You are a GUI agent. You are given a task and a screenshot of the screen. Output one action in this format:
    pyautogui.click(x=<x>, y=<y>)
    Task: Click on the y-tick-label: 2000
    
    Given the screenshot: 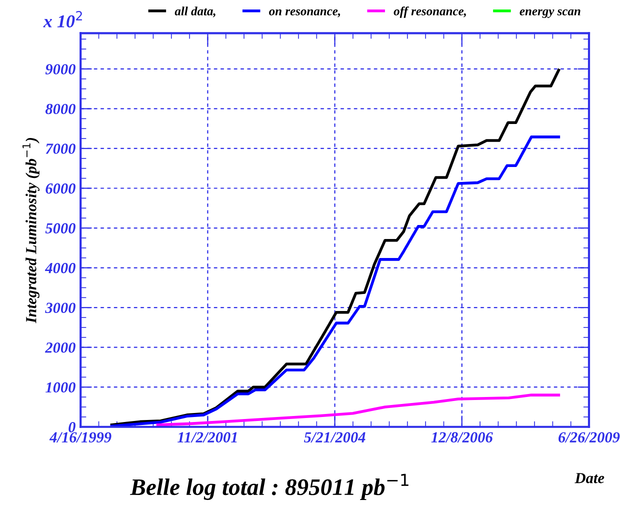 What is the action you would take?
    pyautogui.click(x=60, y=347)
    